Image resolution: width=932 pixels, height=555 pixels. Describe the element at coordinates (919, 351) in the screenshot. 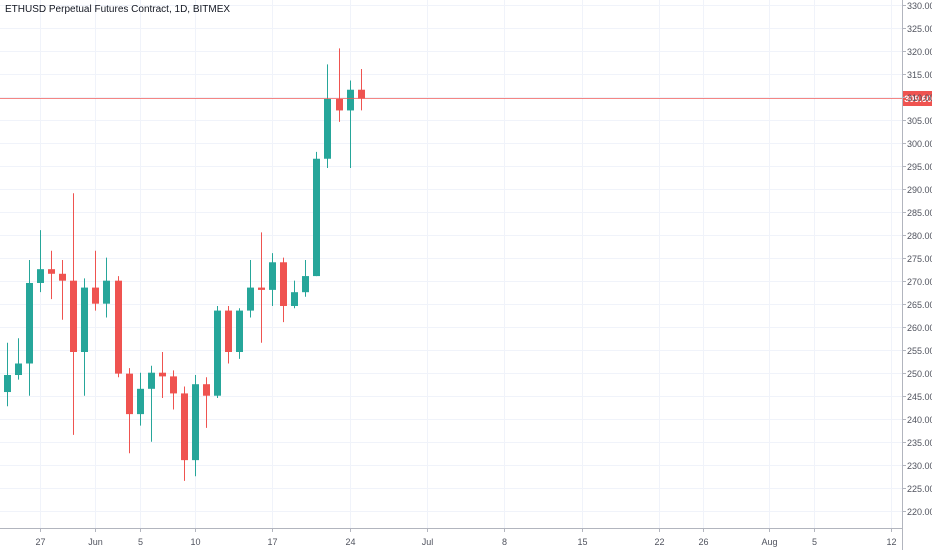

I see `y-tick-label: 255.00` at that location.